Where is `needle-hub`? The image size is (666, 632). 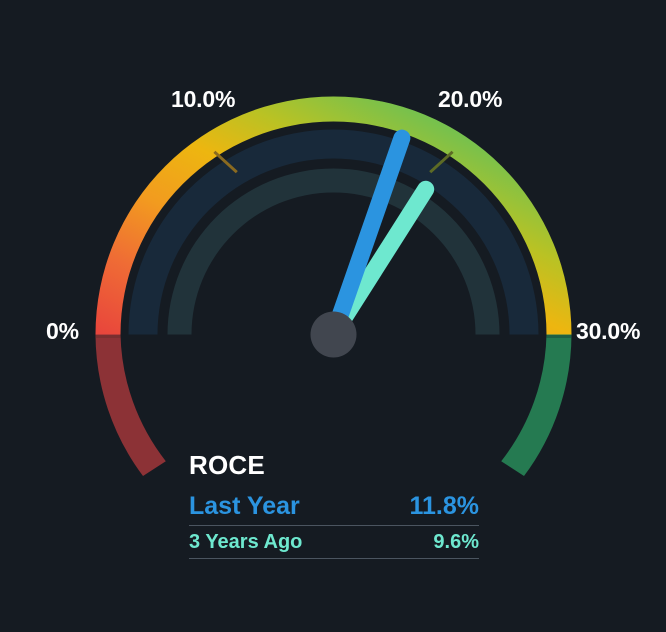 needle-hub is located at coordinates (333, 334).